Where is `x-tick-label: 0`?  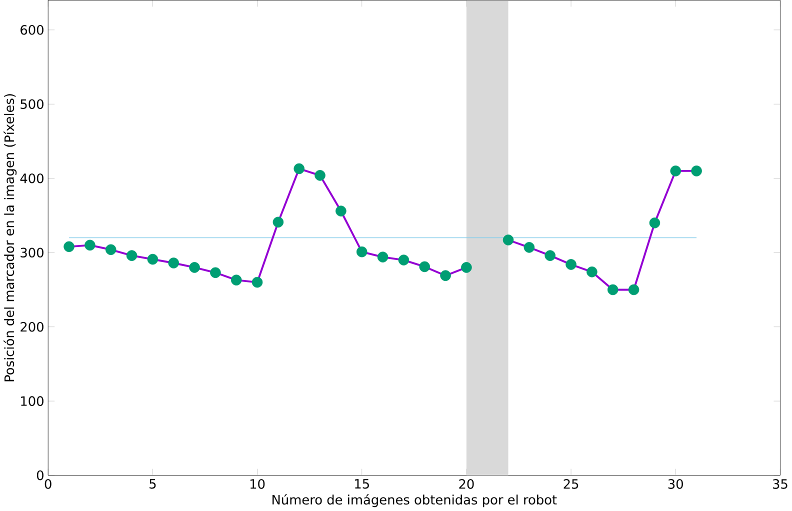
x-tick-label: 0 is located at coordinates (48, 484).